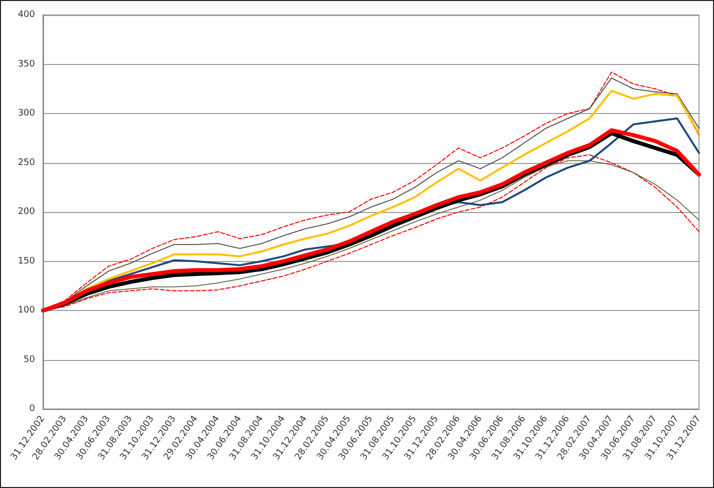 The height and width of the screenshot is (488, 714). I want to click on y-tick-label: 50, so click(30, 359).